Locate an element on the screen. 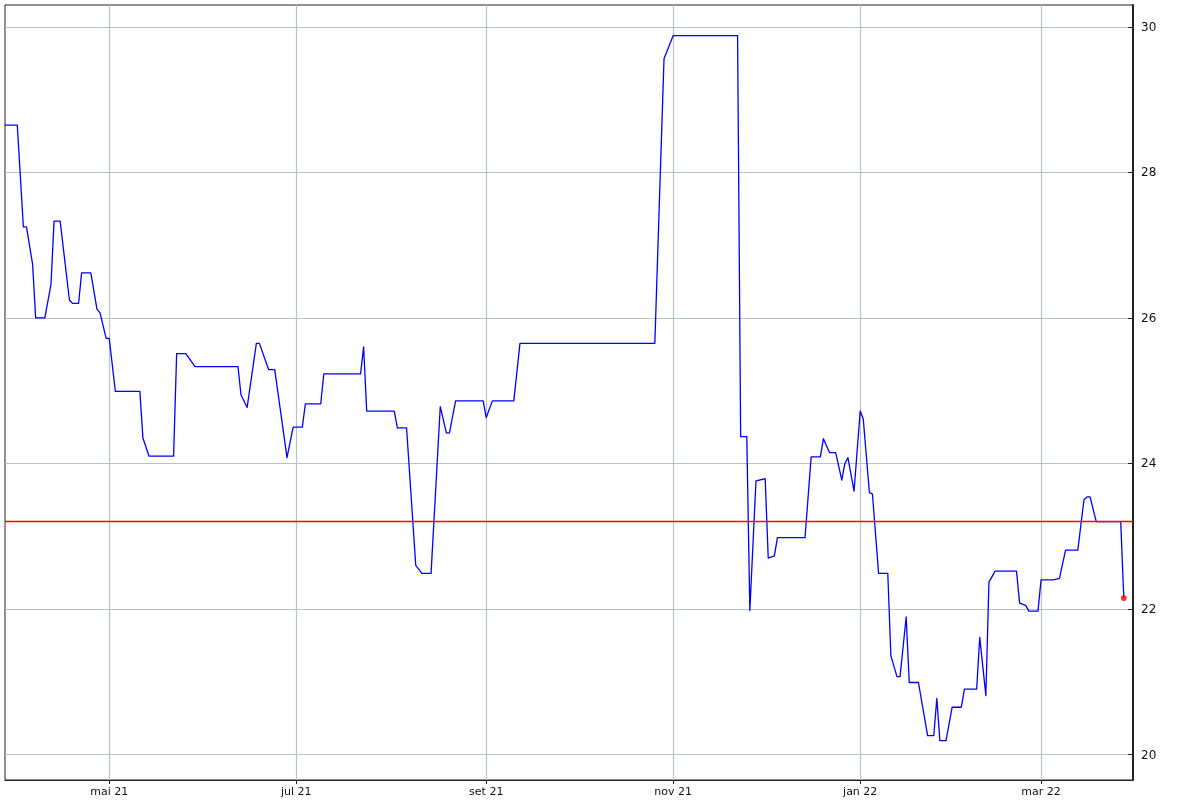 This screenshot has width=1200, height=800. x-tick-label: set 21 is located at coordinates (486, 791).